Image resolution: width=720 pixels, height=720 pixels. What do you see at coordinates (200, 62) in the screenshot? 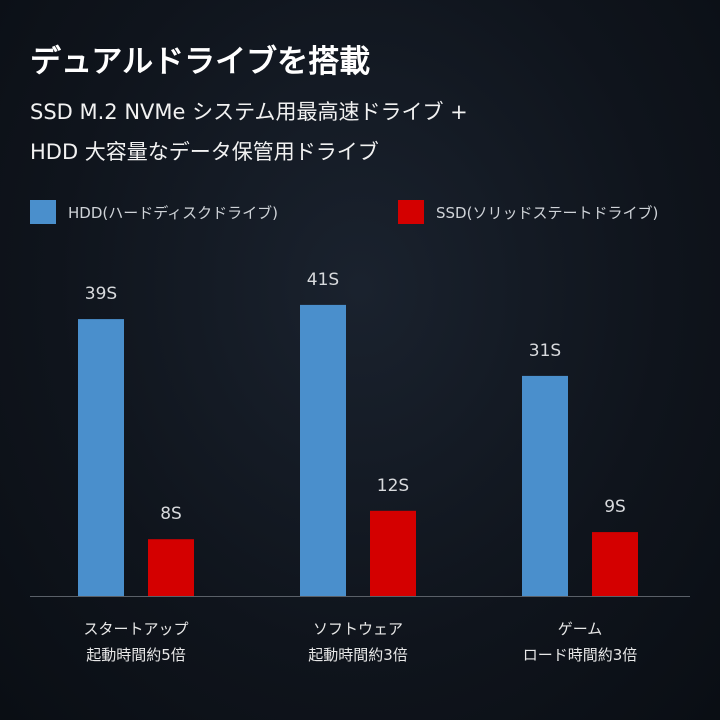
I see `page-title: デュアルドライブを搭載` at bounding box center [200, 62].